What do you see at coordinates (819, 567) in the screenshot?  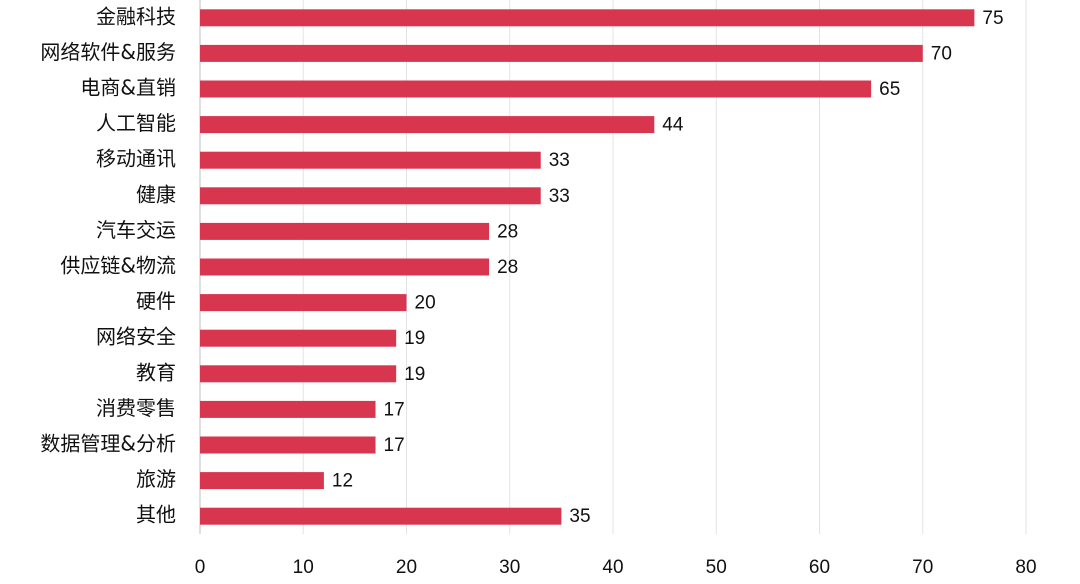 I see `x-tick-label: 60` at bounding box center [819, 567].